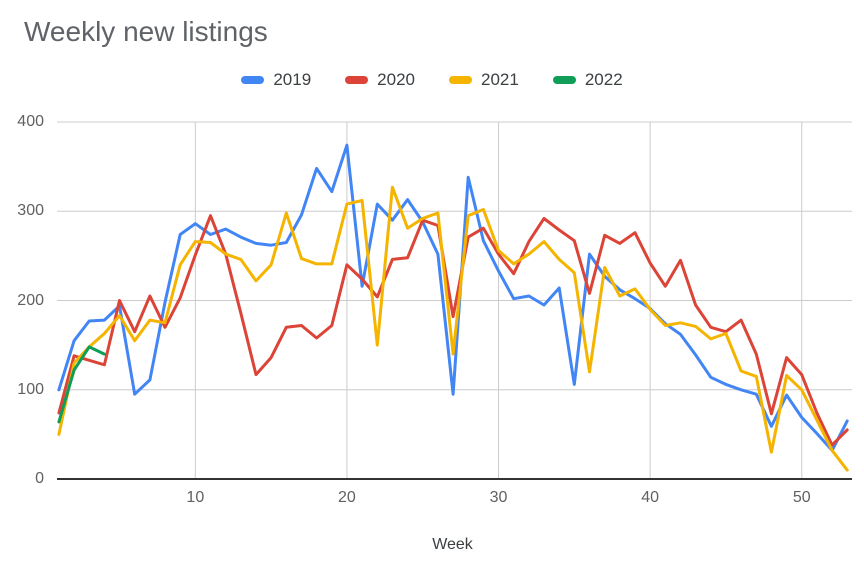 The height and width of the screenshot is (576, 864). Describe the element at coordinates (452, 544) in the screenshot. I see `x-axis-title: Week` at that location.